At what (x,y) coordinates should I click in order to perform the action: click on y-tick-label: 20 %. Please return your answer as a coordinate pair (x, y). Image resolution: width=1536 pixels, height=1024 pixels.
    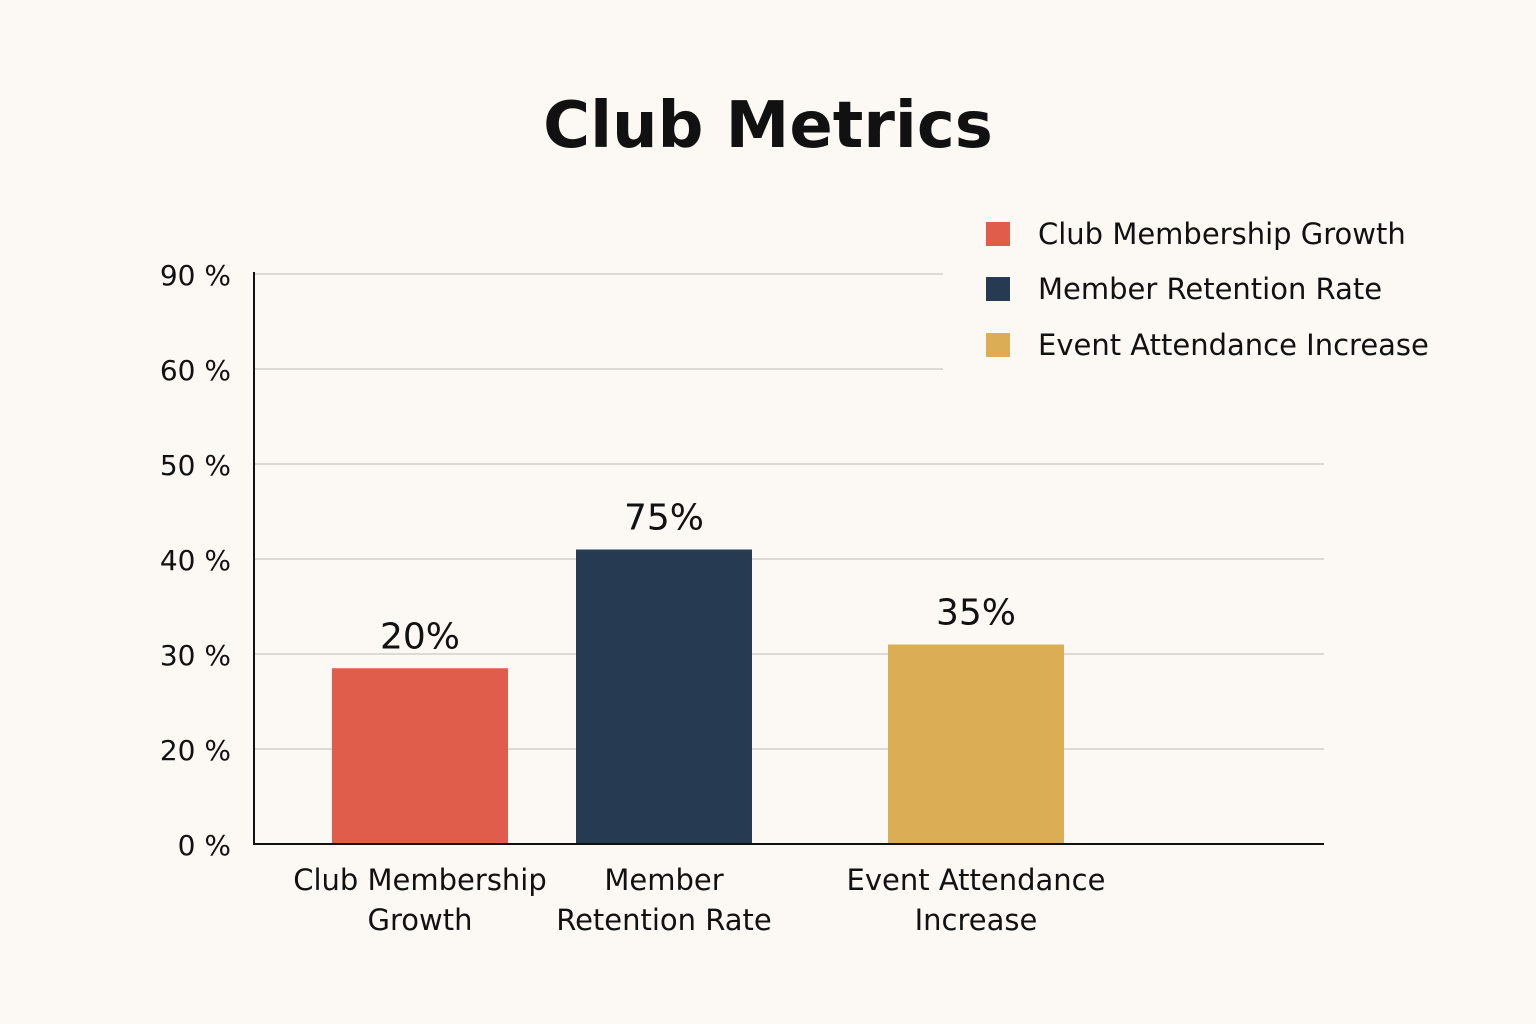
    Looking at the image, I should click on (195, 750).